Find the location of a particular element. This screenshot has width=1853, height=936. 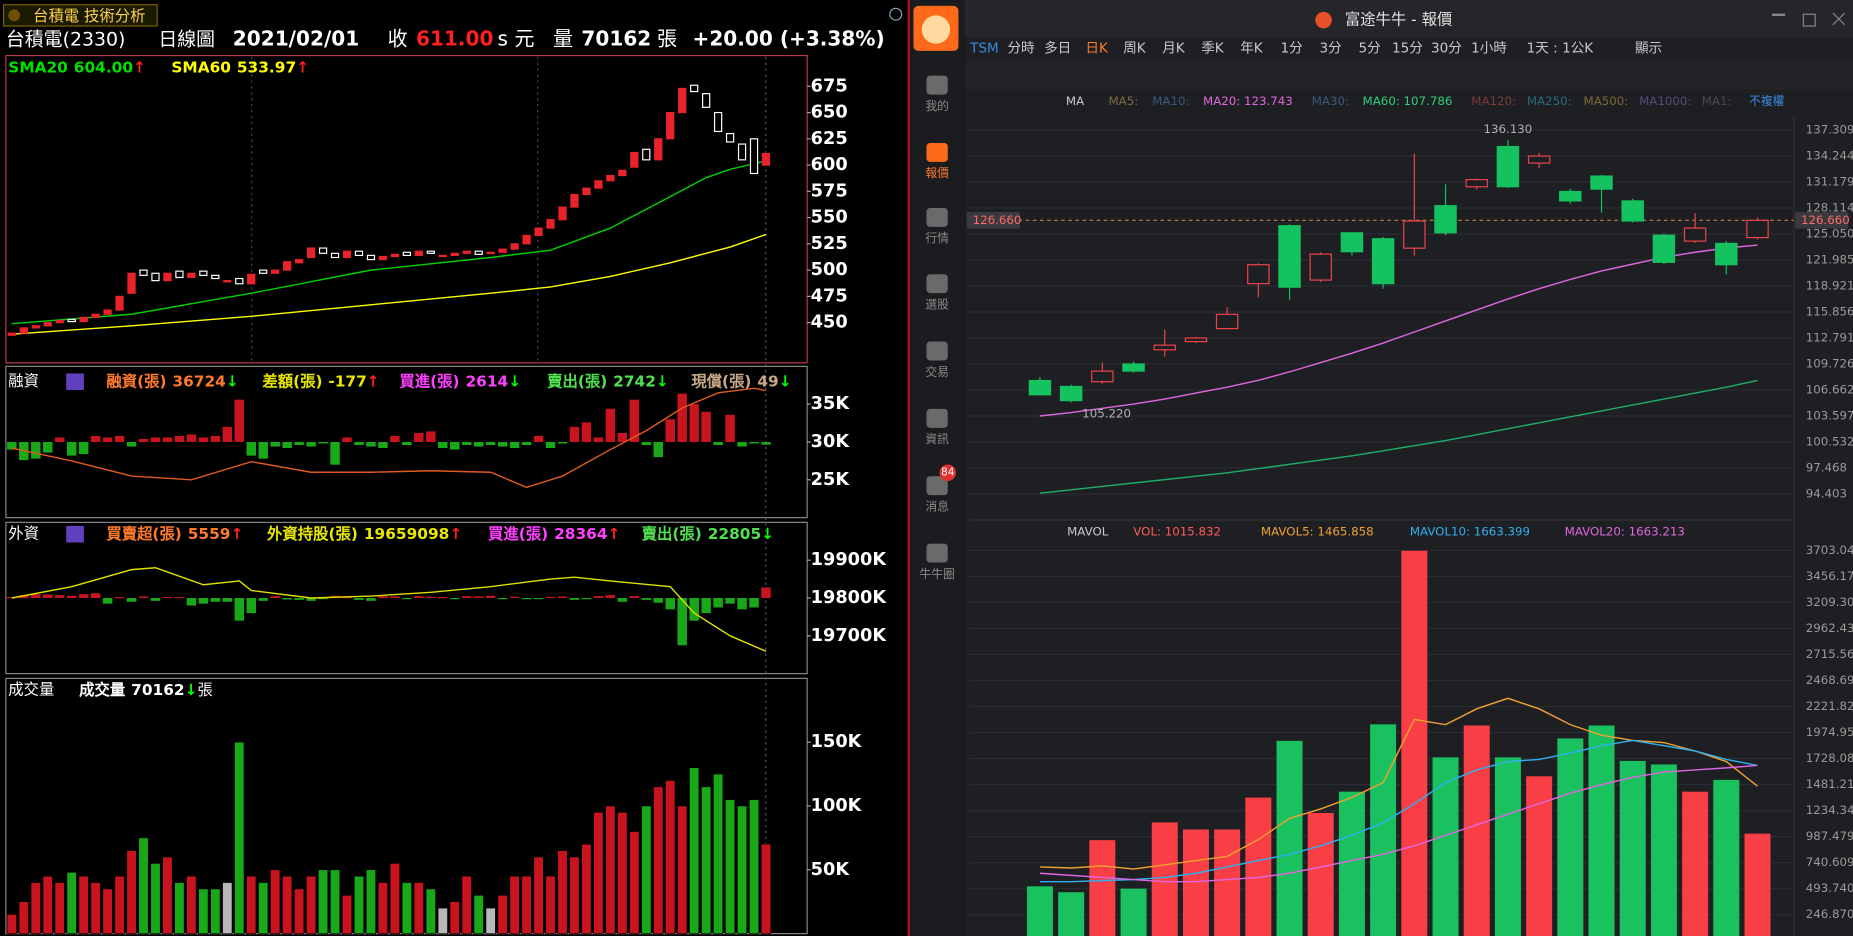

panel-title: 成交量 is located at coordinates (31, 690).